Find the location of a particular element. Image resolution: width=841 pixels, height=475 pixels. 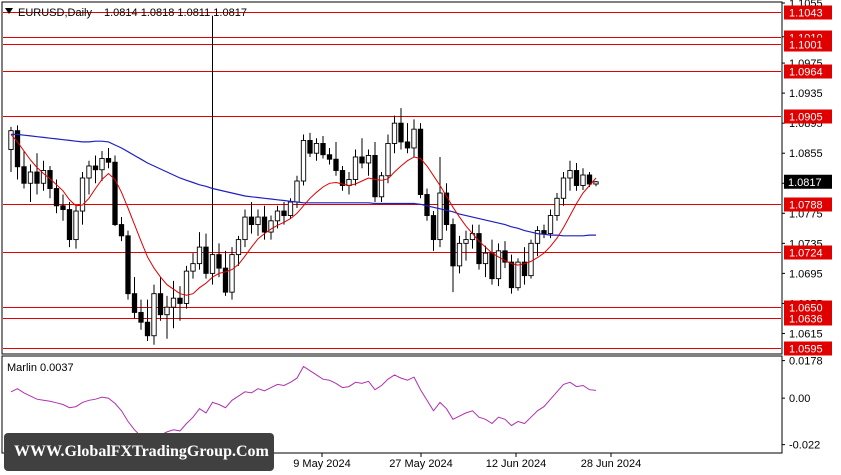

time-axis-label: 12 Jun 2024 is located at coordinates (516, 464).